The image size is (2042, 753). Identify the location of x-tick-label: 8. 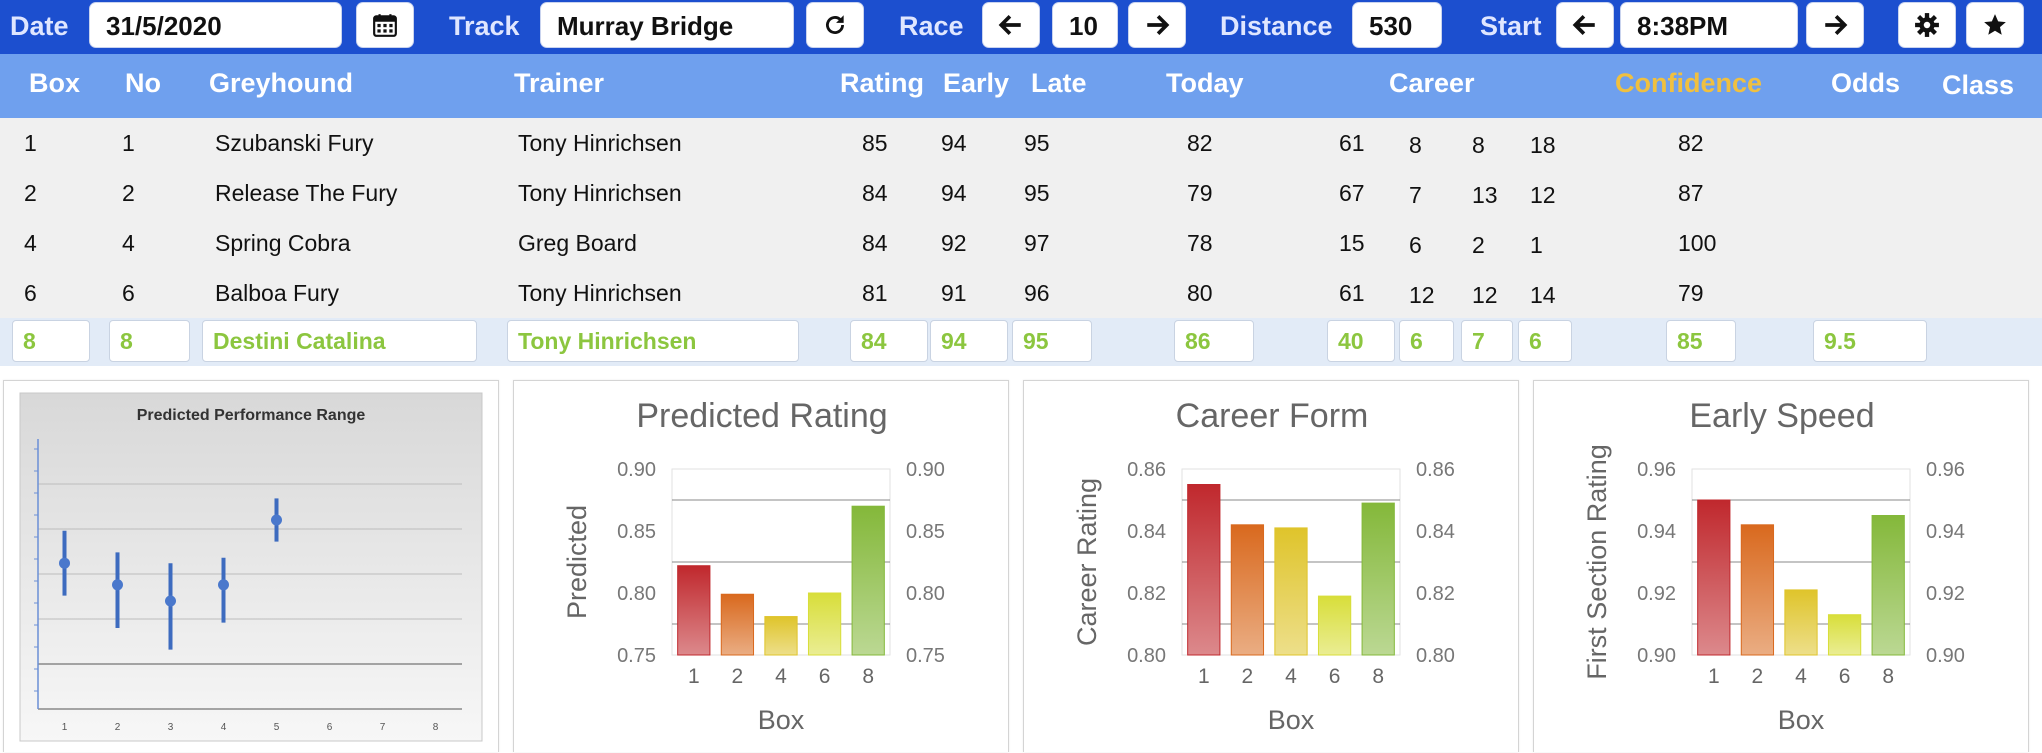
(436, 727).